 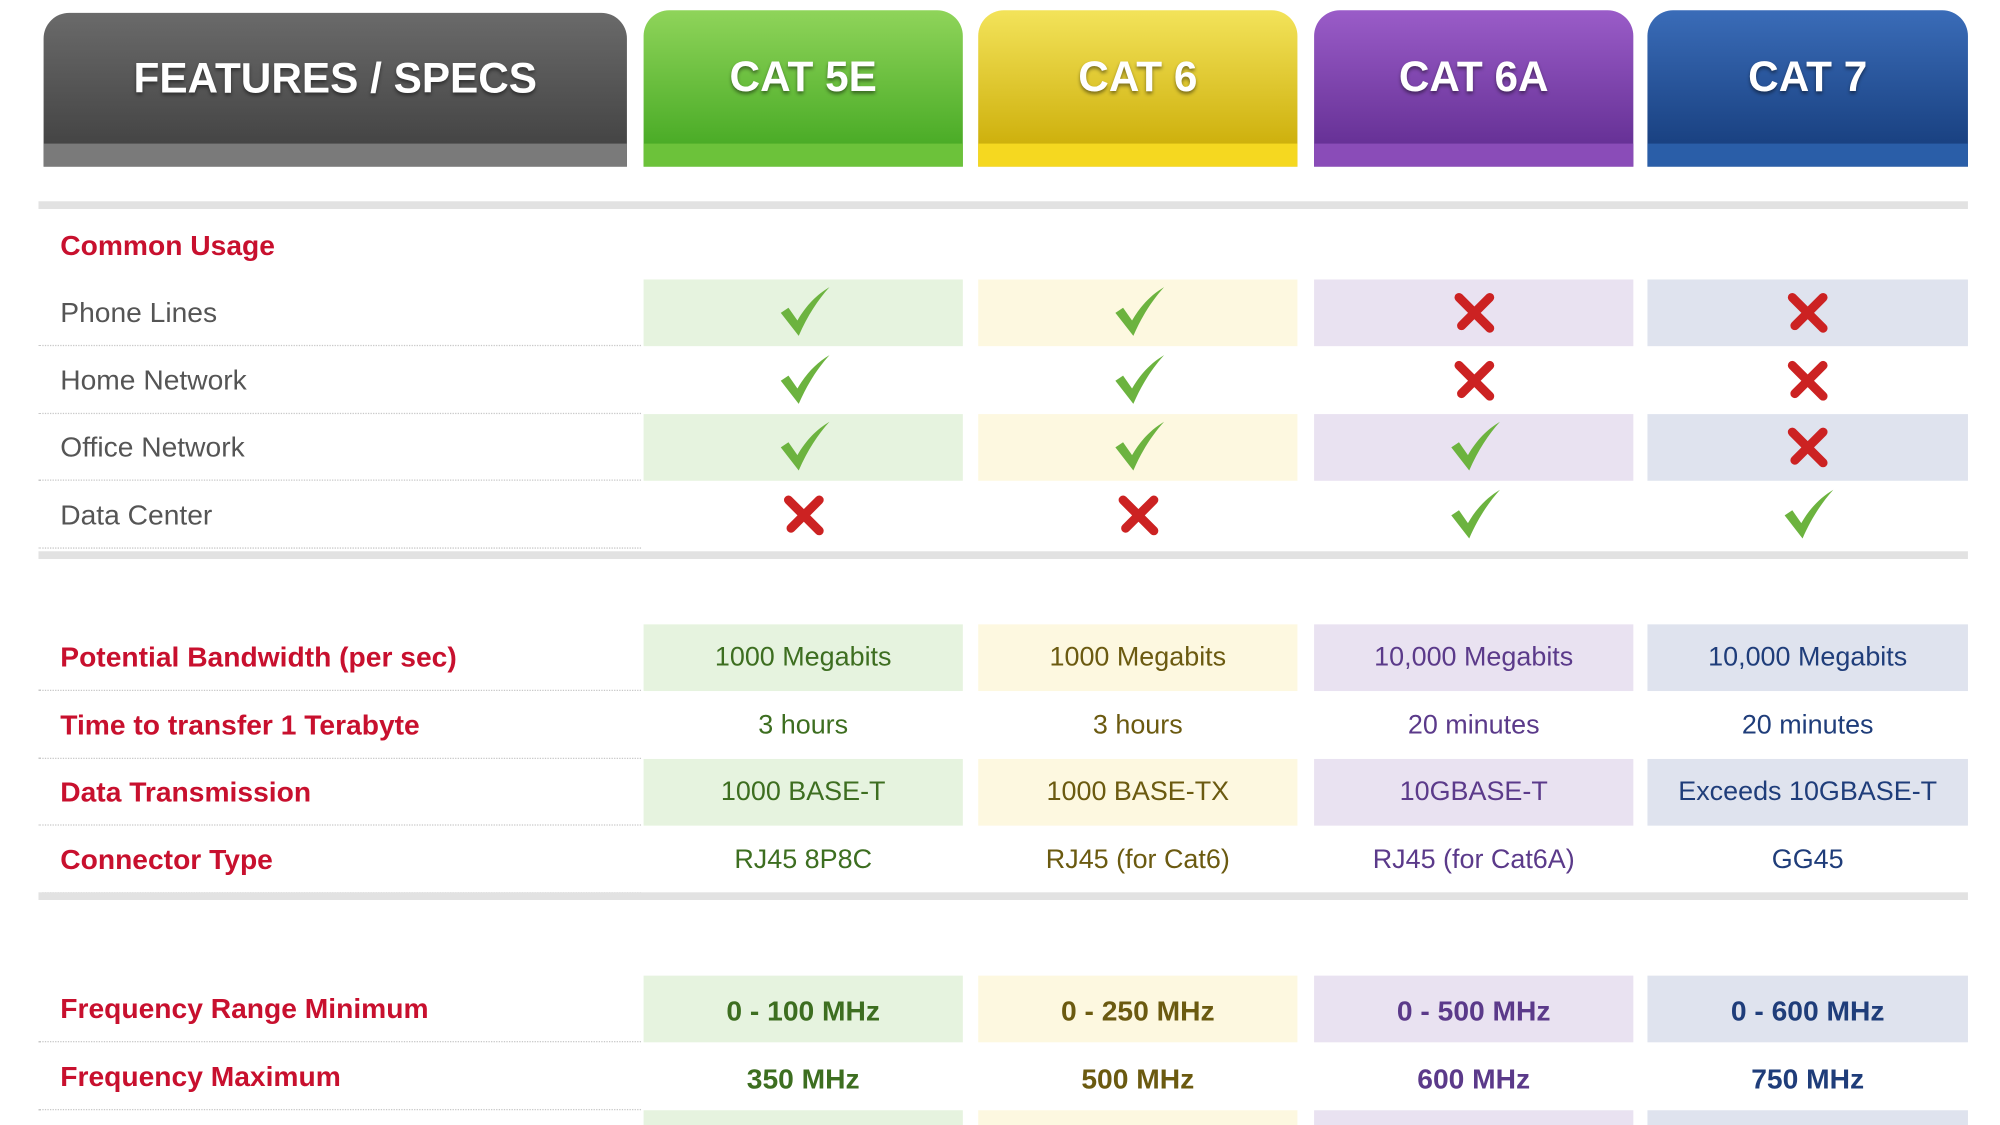 What do you see at coordinates (167, 245) in the screenshot?
I see `section-title: Common Usage` at bounding box center [167, 245].